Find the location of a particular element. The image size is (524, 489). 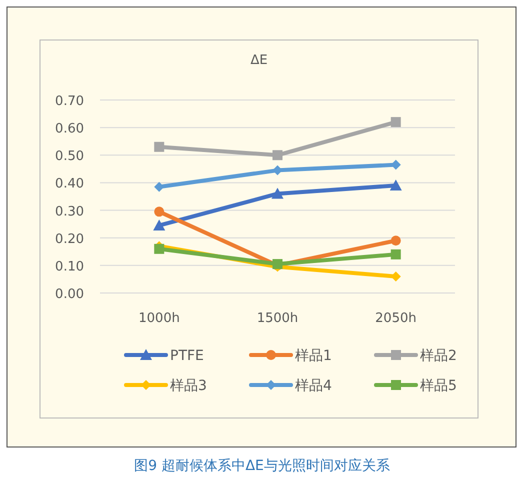

caption: 图9 超耐候体系中ΔE与光照时间对应关系 is located at coordinates (262, 466).